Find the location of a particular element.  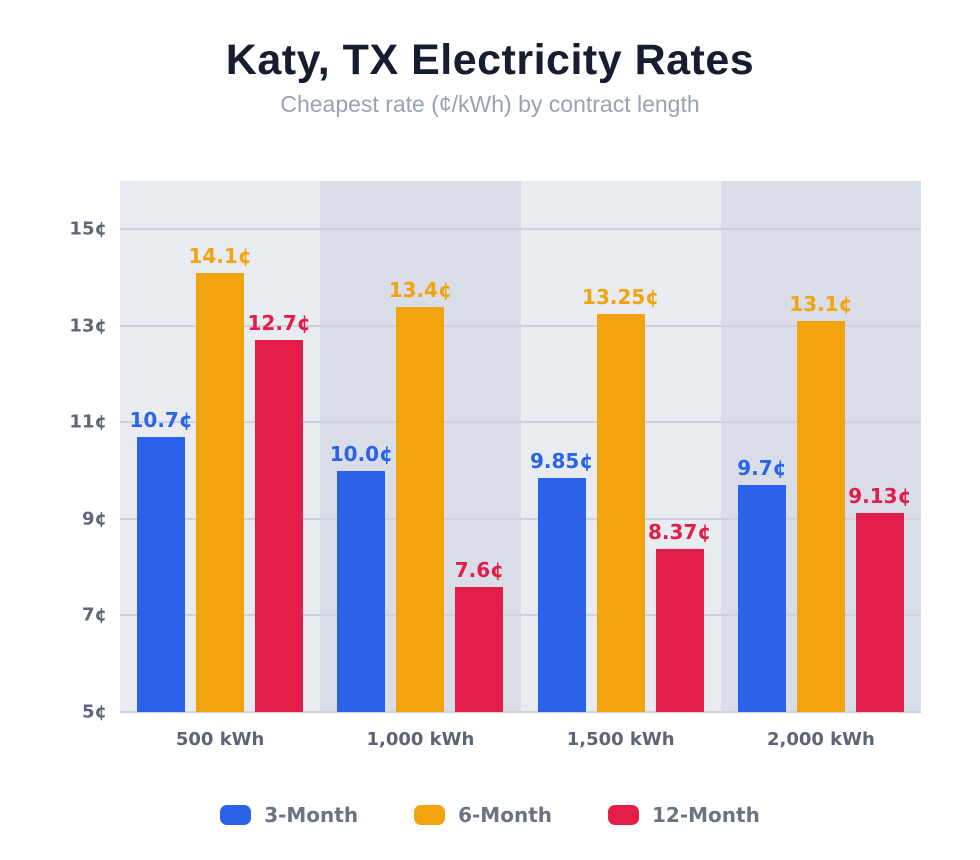

bar-value-label: 9.85¢ is located at coordinates (561, 460).